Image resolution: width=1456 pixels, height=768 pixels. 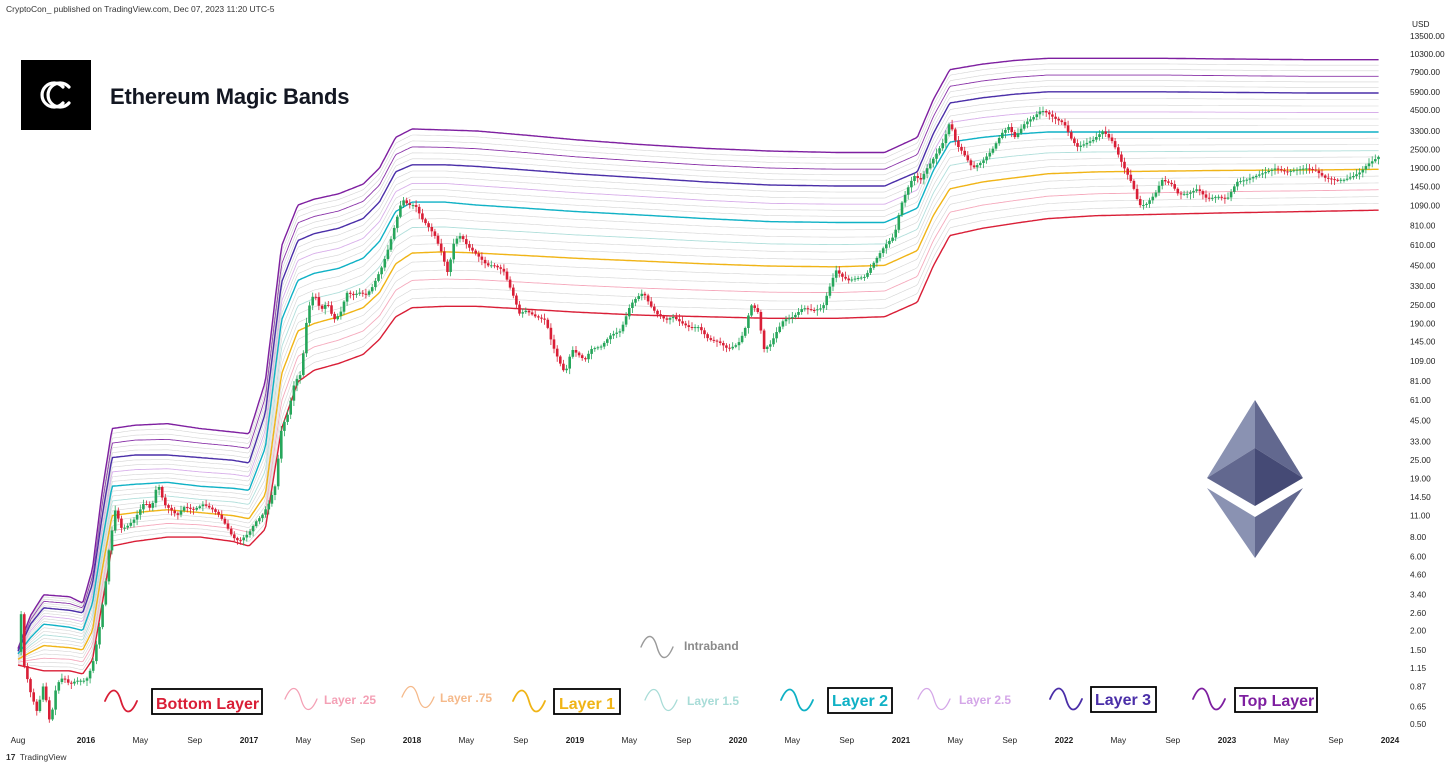 What do you see at coordinates (713, 701) in the screenshot?
I see `legend-l15-label: Layer 1.5` at bounding box center [713, 701].